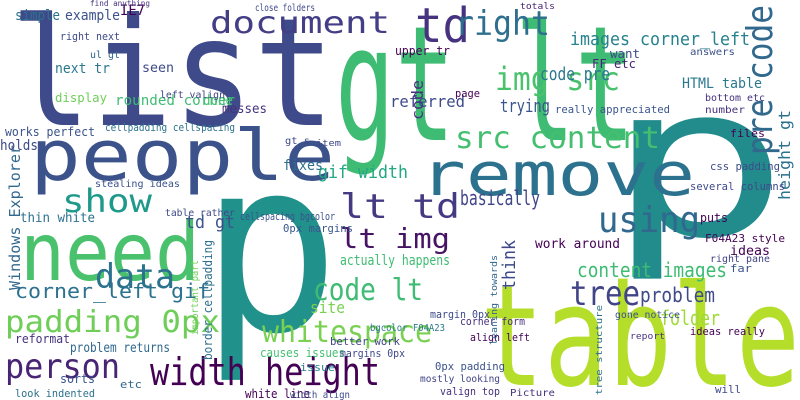 The height and width of the screenshot is (400, 800). Describe the element at coordinates (368, 290) in the screenshot. I see `word: code lt` at that location.